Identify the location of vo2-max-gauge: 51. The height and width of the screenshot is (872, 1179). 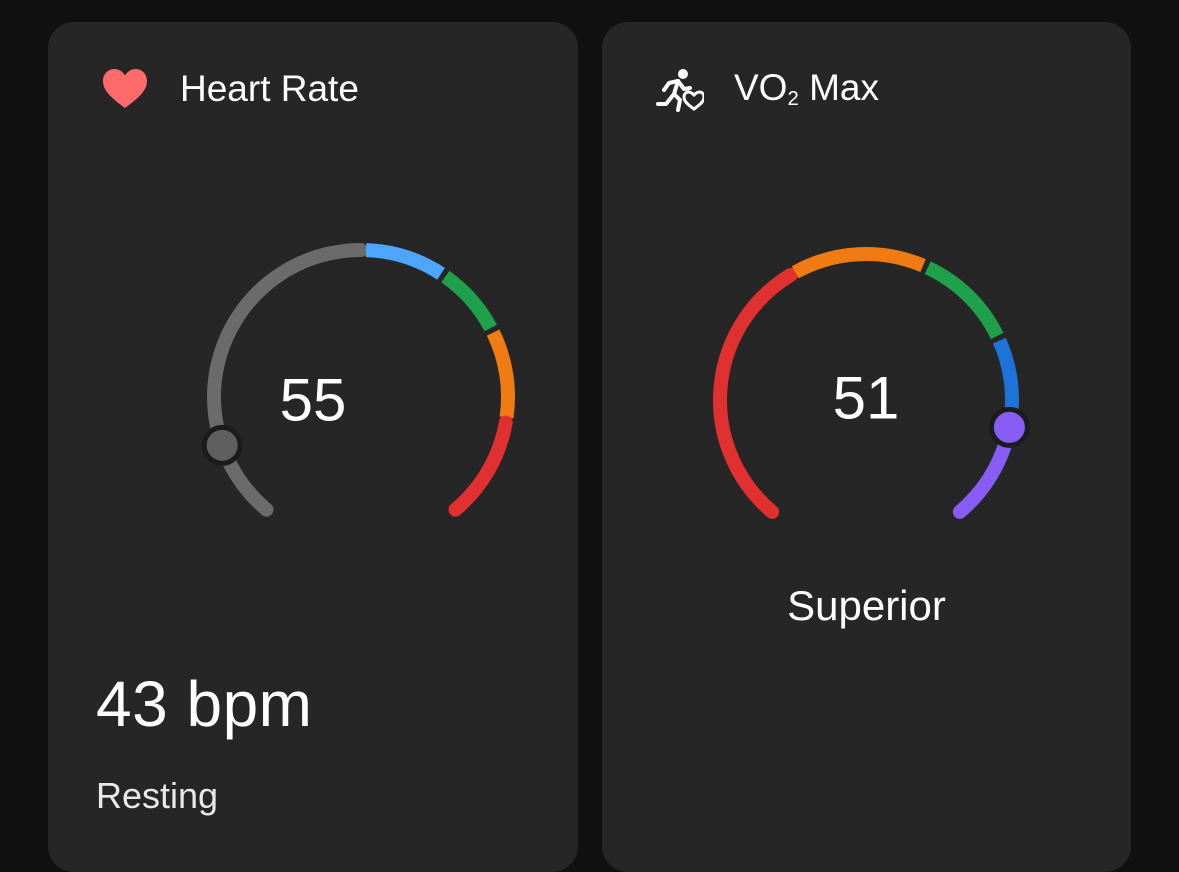
(871, 383).